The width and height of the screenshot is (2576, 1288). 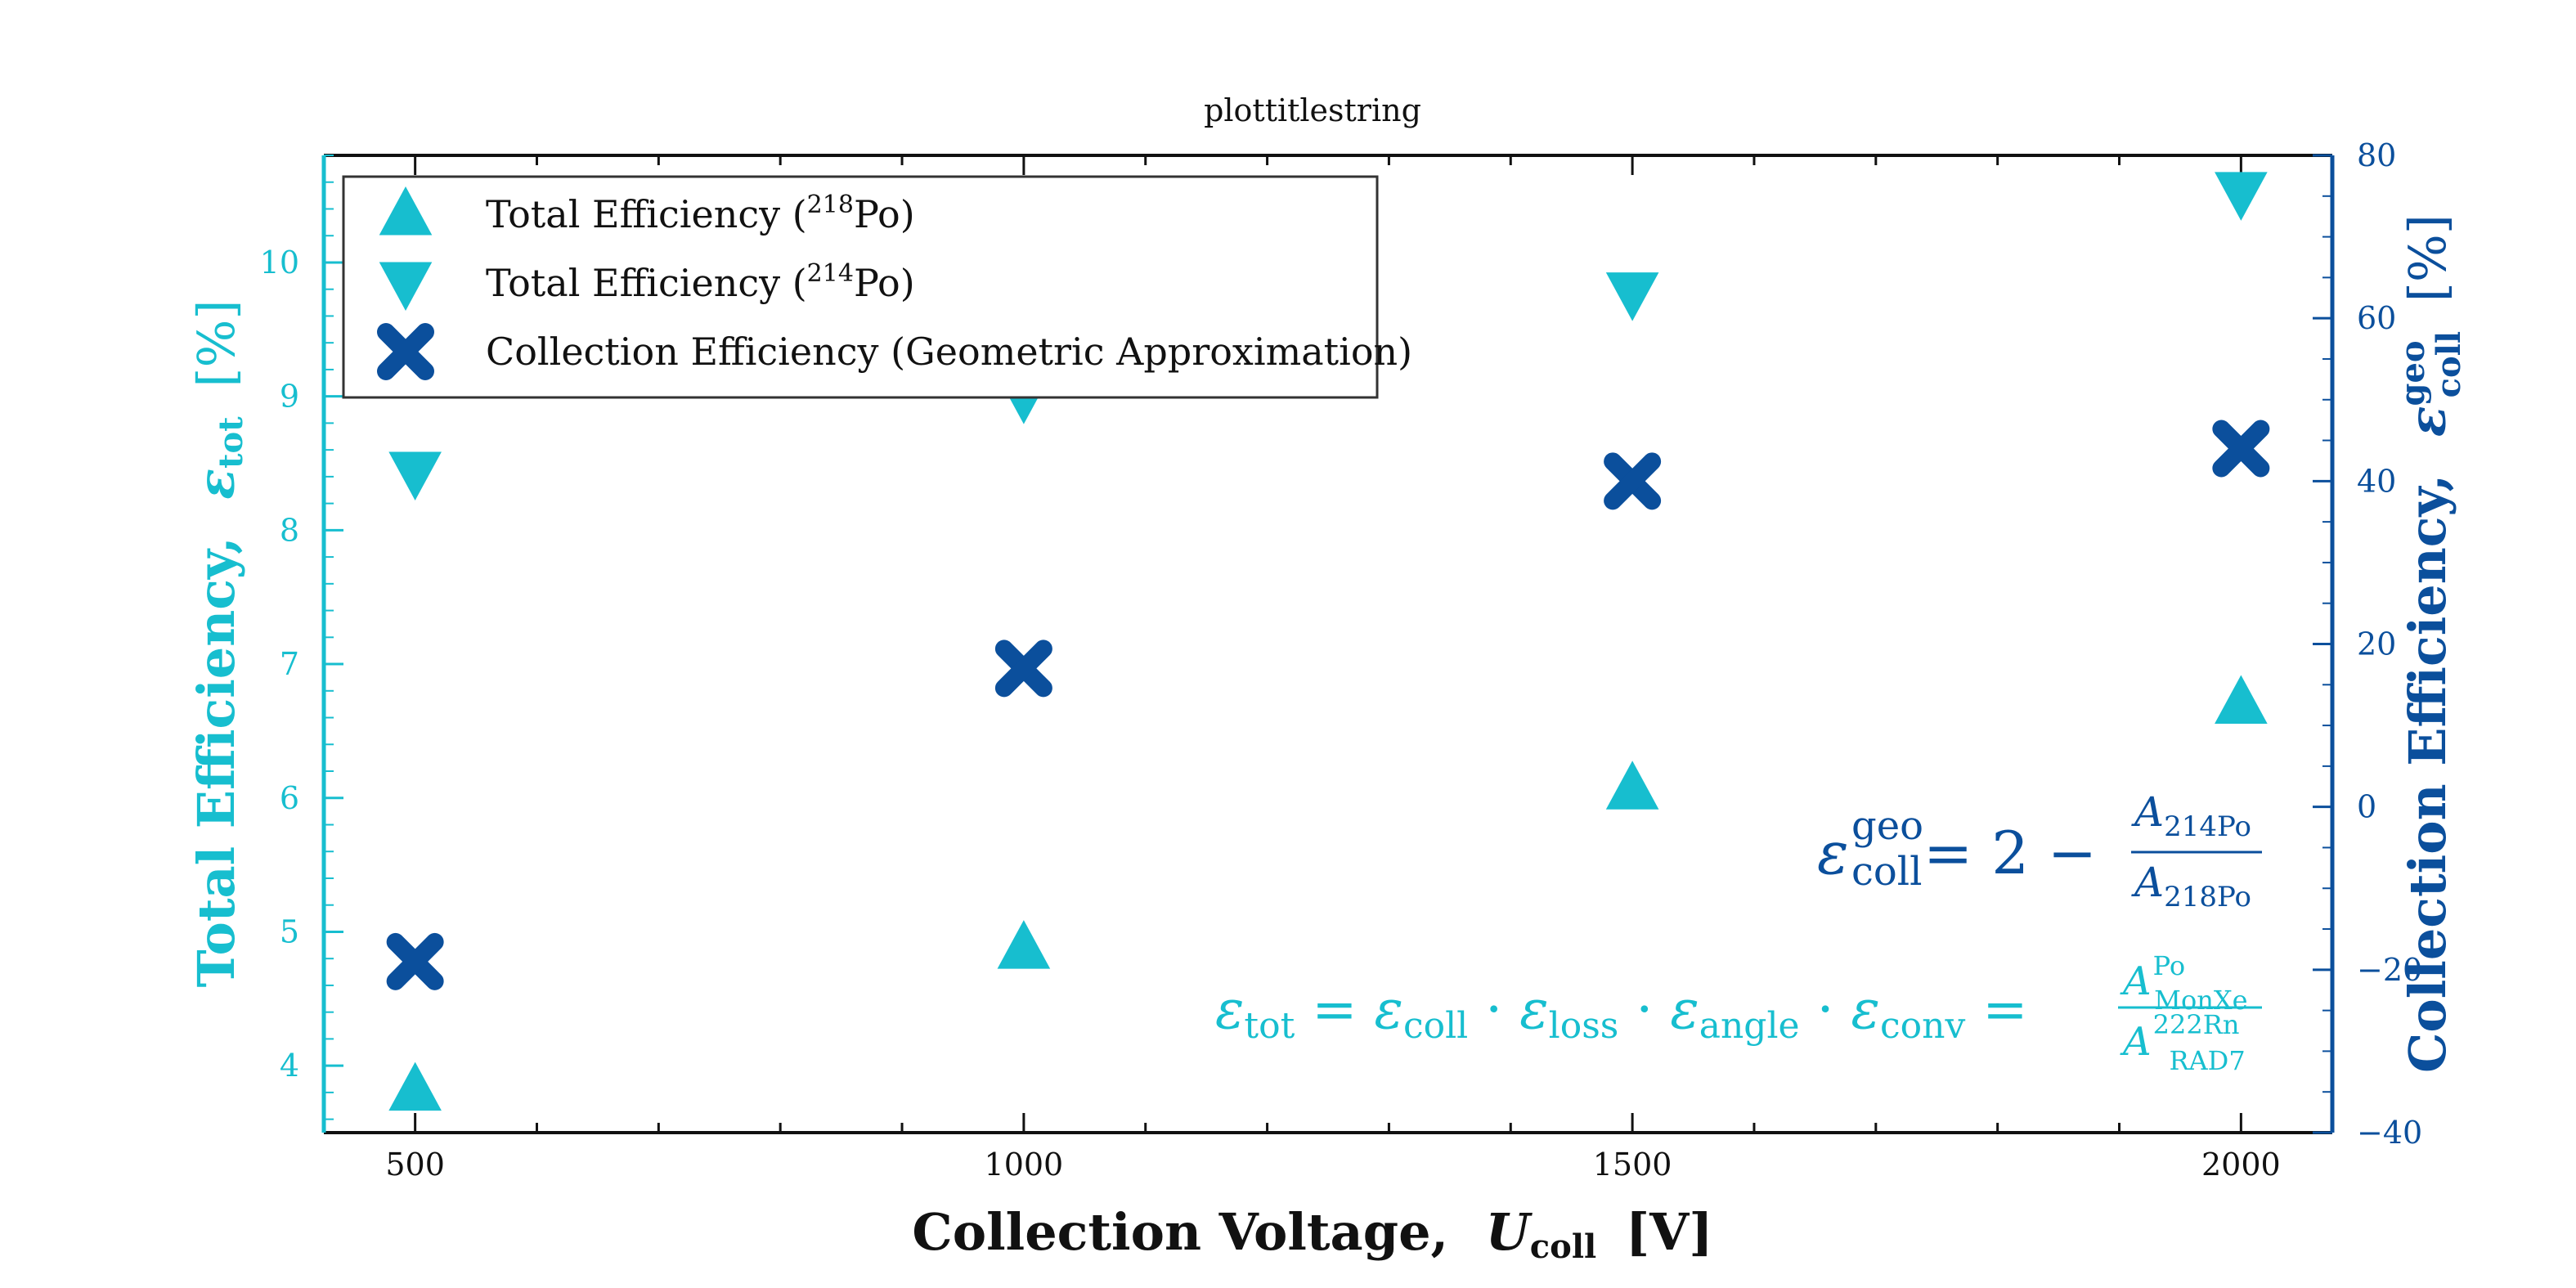 I want to click on legend-box, so click(x=861, y=287).